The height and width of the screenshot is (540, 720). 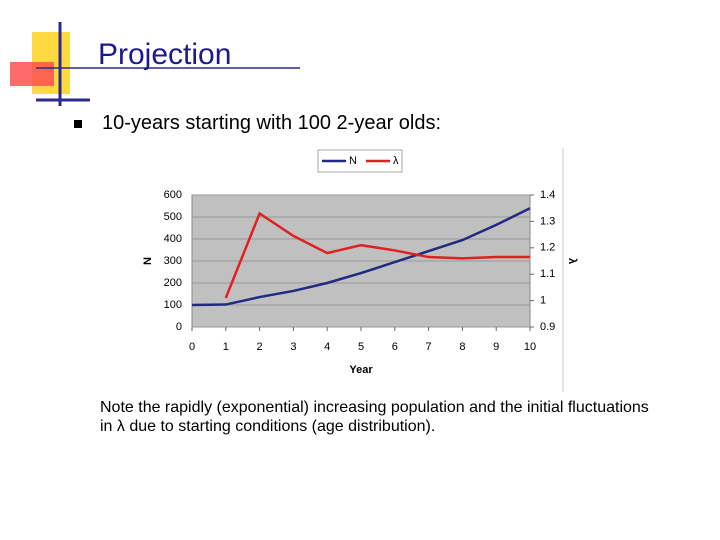 I want to click on x-tick-label: 5, so click(x=361, y=347).